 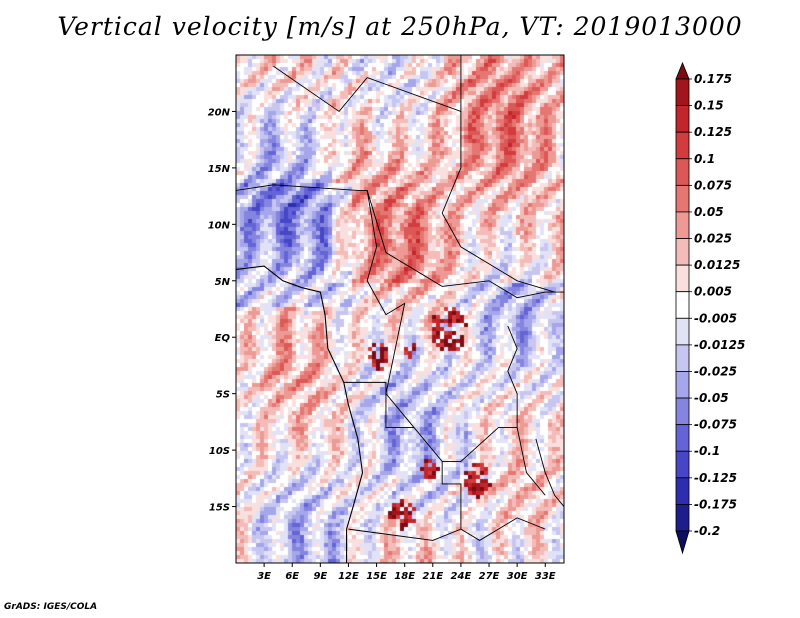 I want to click on x-tick-label: 21E, so click(x=432, y=576).